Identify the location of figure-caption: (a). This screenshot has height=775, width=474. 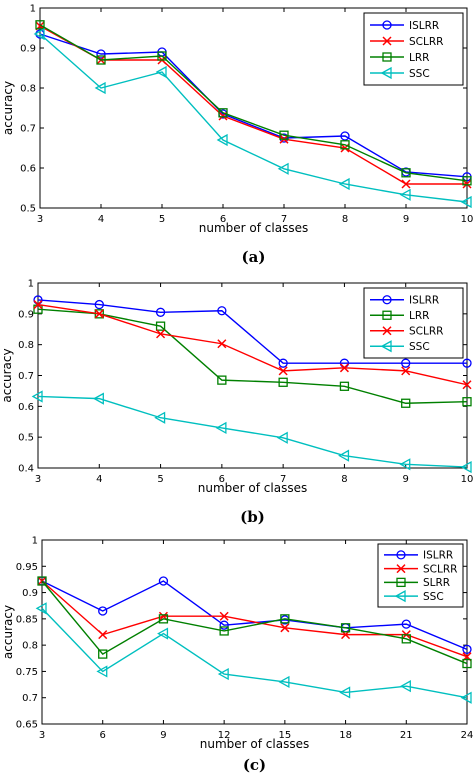
(254, 257).